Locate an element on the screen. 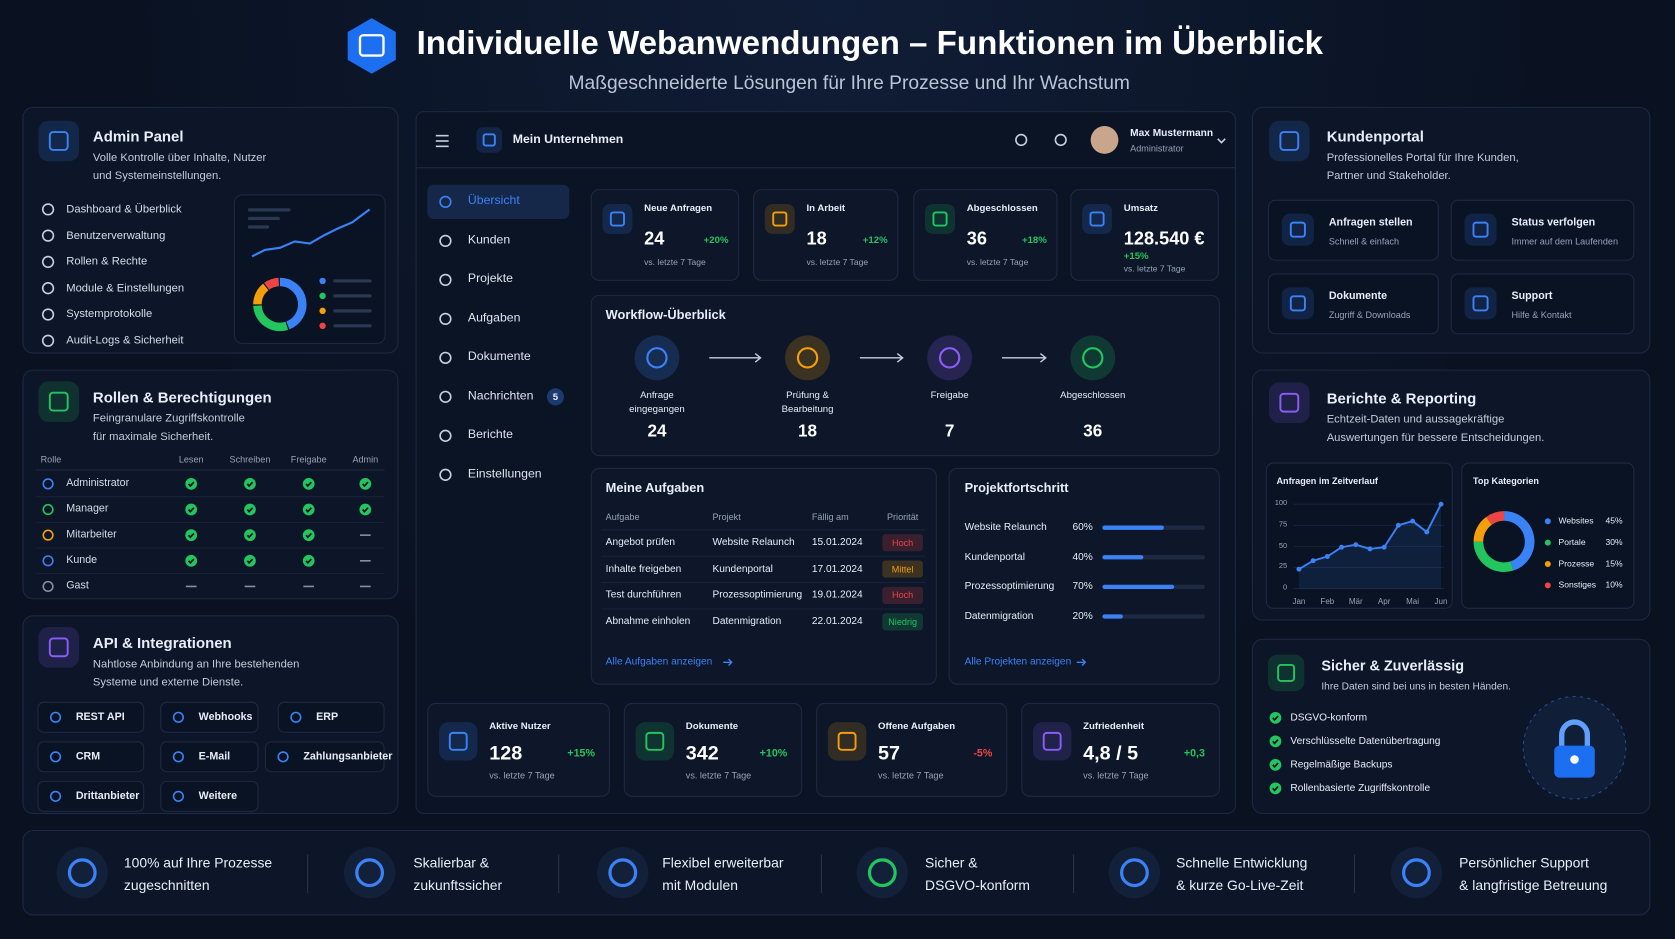 The width and height of the screenshot is (1675, 939). line-area is located at coordinates (1370, 546).